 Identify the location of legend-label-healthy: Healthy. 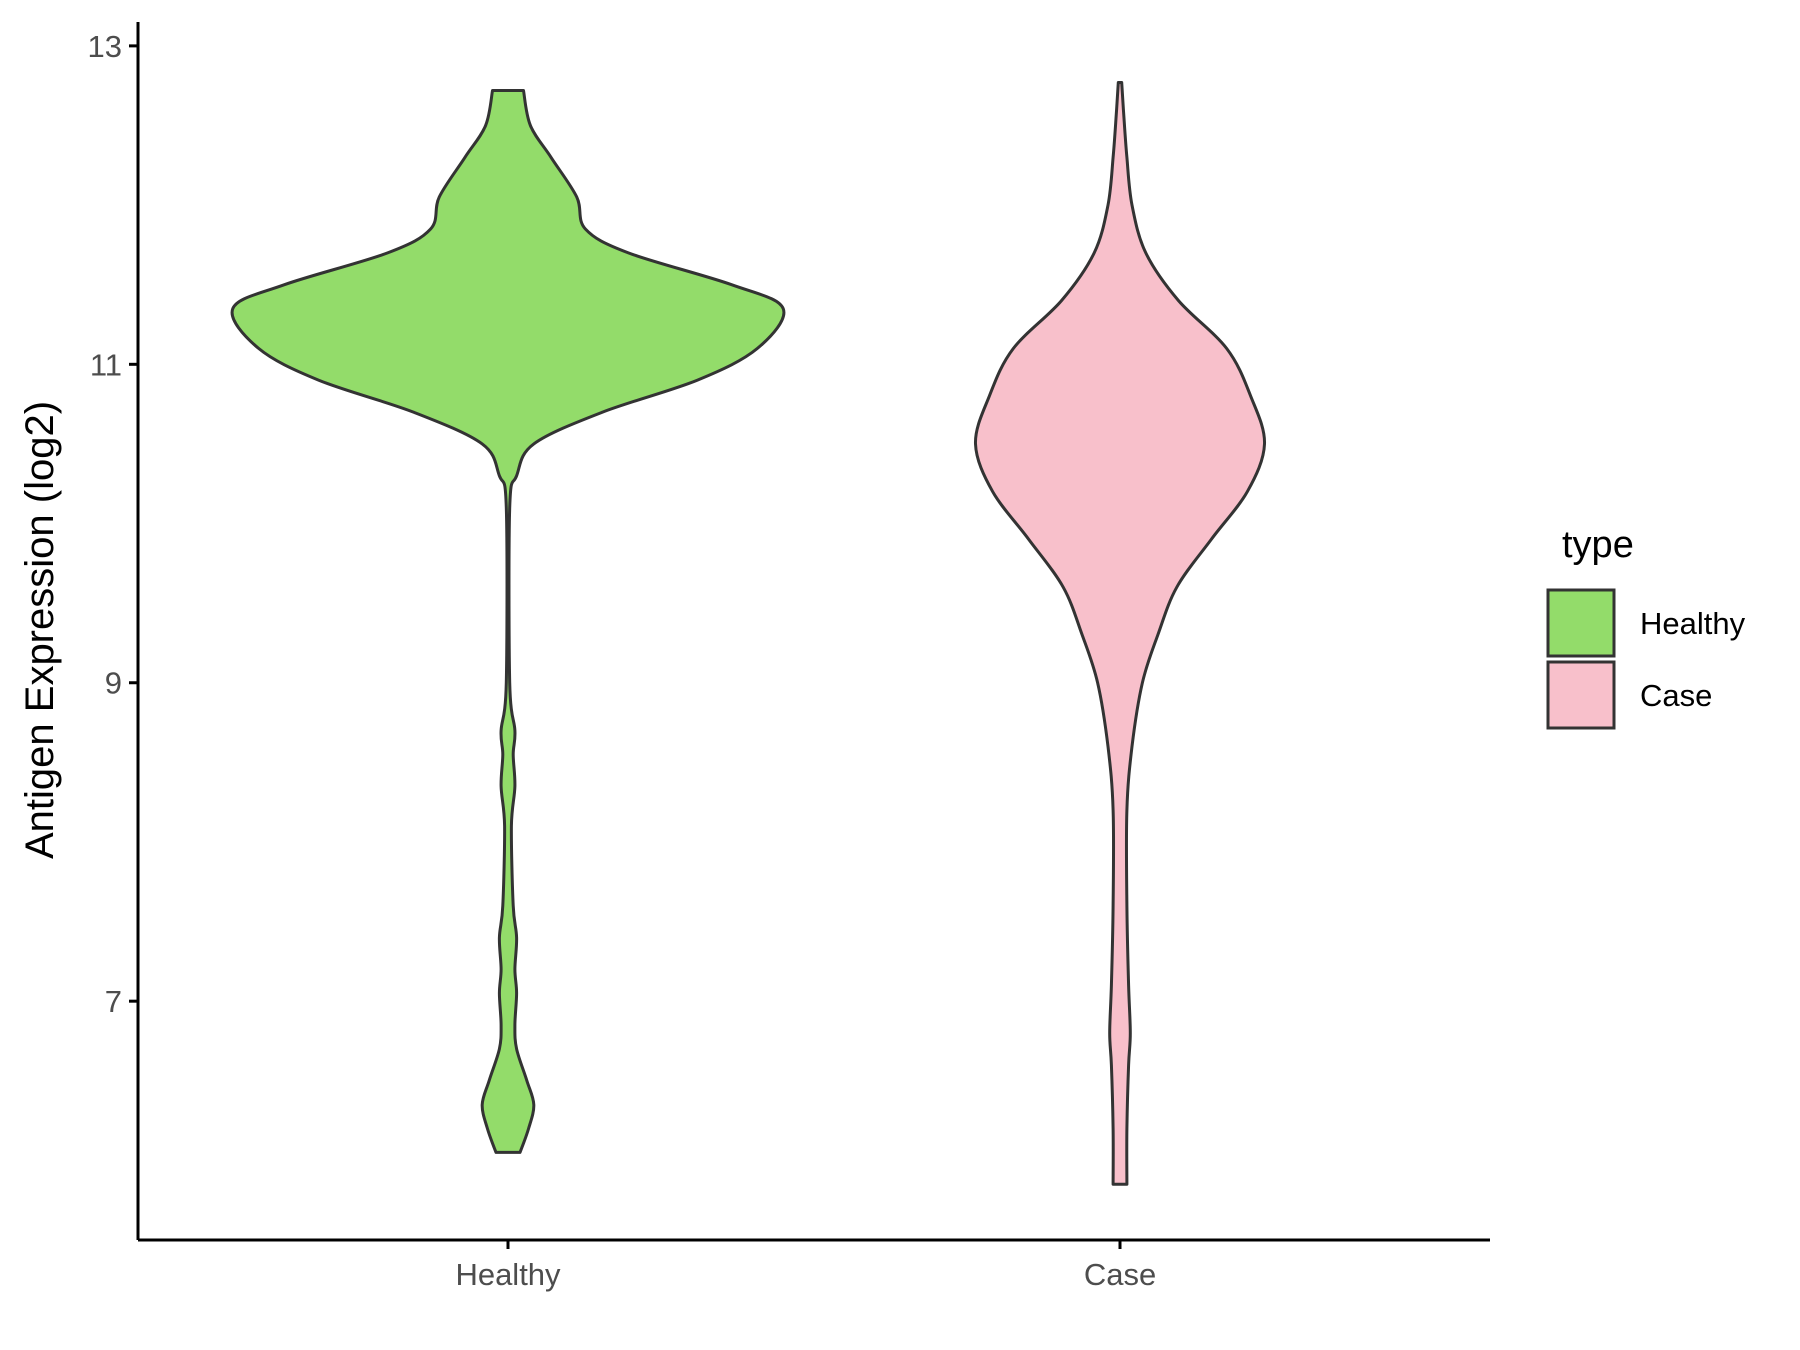
(1693, 623).